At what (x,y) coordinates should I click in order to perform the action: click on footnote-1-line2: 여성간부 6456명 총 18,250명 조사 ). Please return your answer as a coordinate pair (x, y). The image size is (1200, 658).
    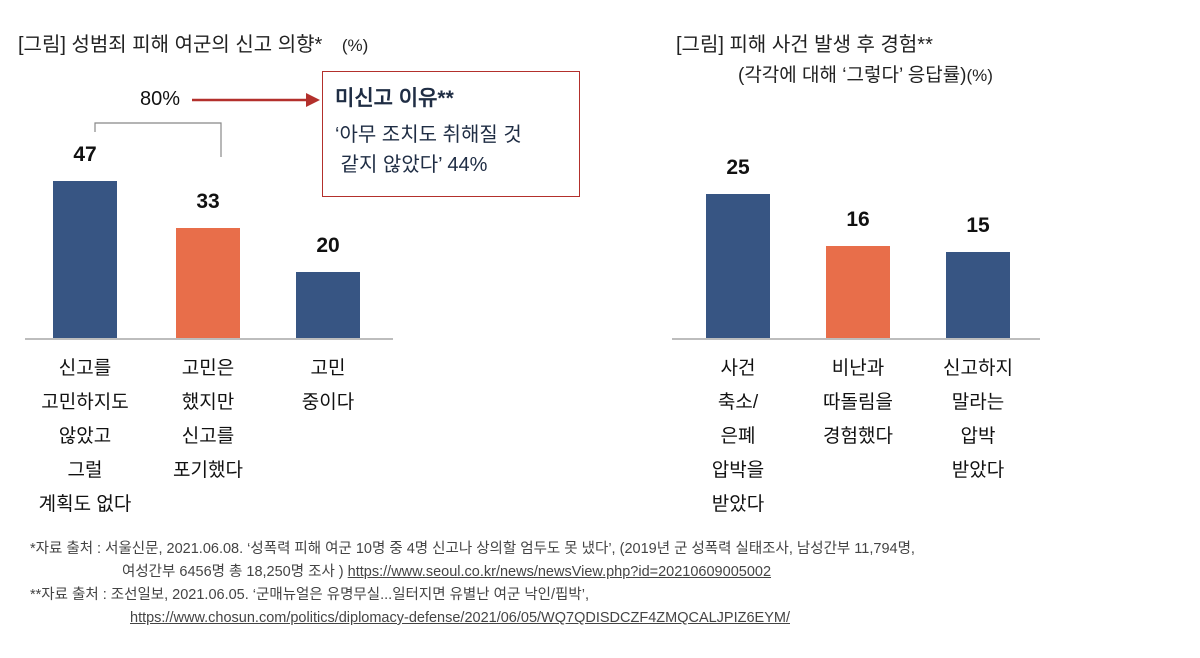
    Looking at the image, I should click on (235, 572).